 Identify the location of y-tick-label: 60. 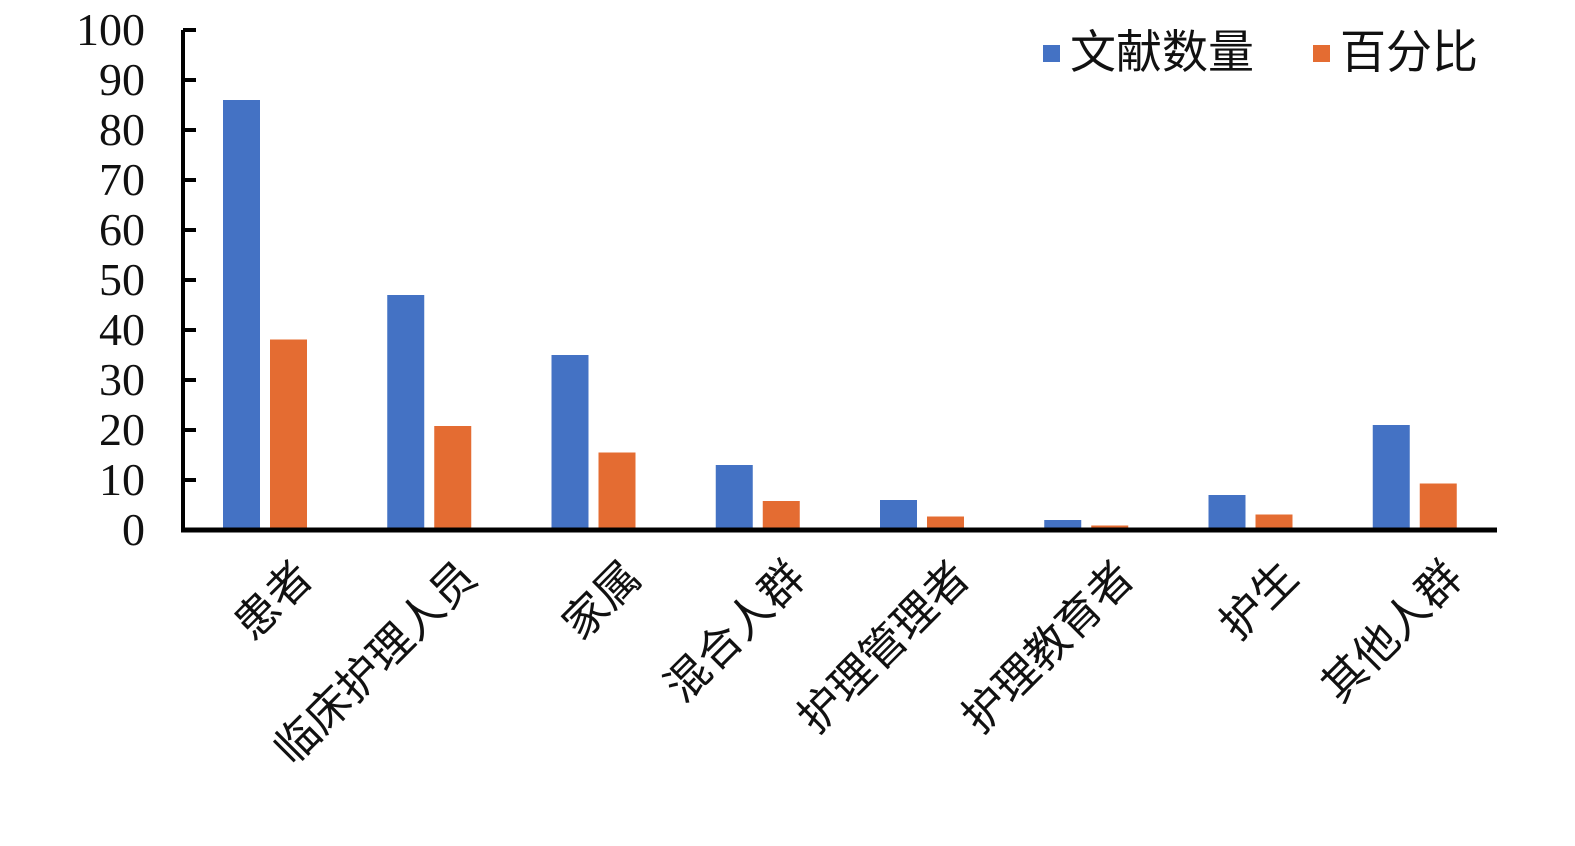
(122, 229).